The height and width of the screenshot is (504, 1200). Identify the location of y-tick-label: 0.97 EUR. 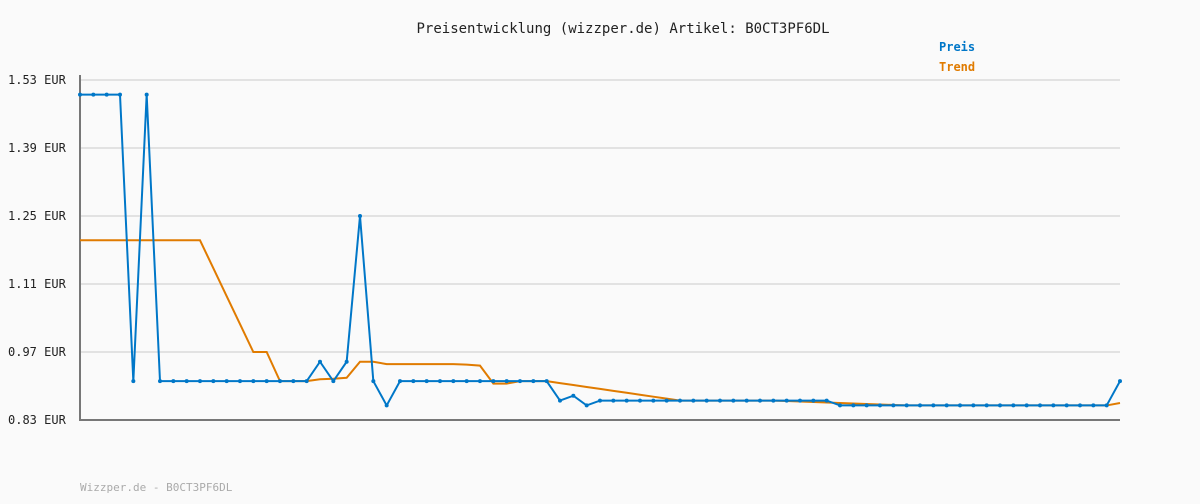
(37, 352).